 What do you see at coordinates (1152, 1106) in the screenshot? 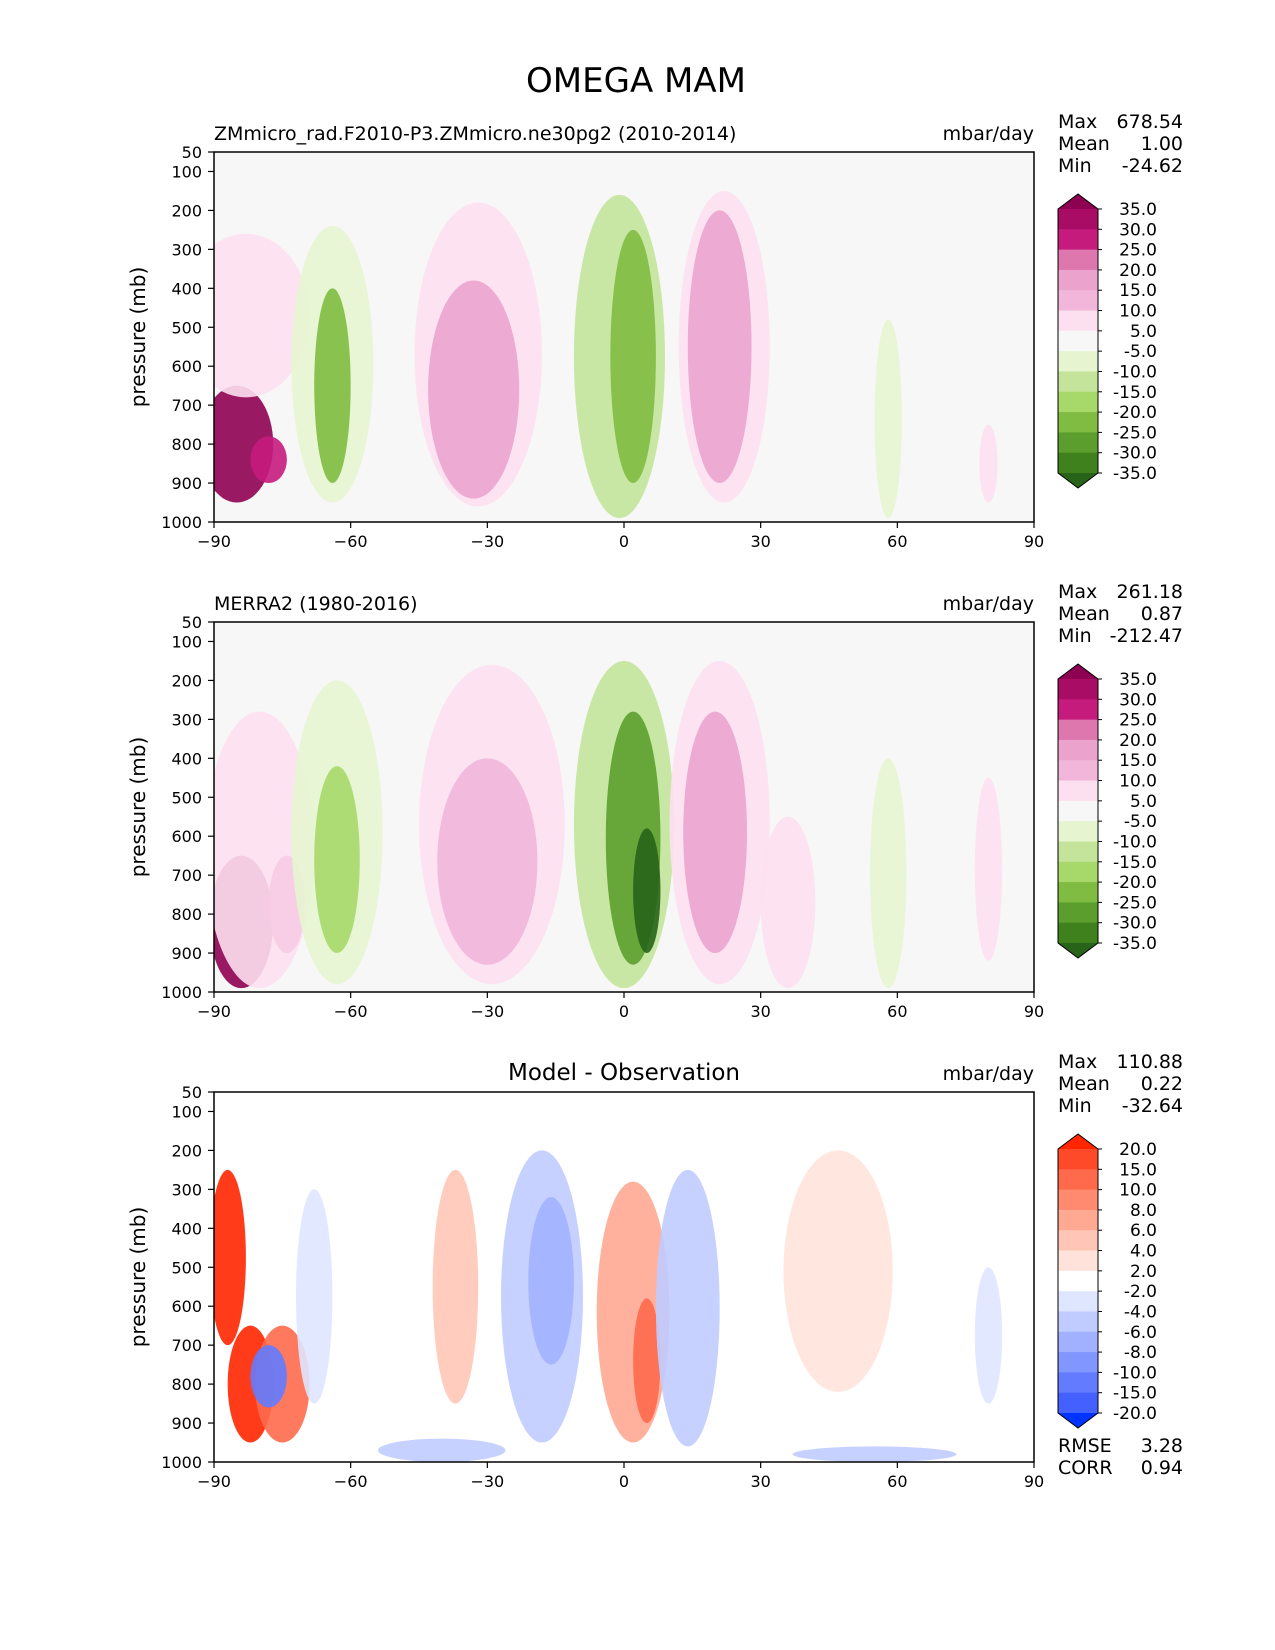
I see `stat-value: -32.64` at bounding box center [1152, 1106].